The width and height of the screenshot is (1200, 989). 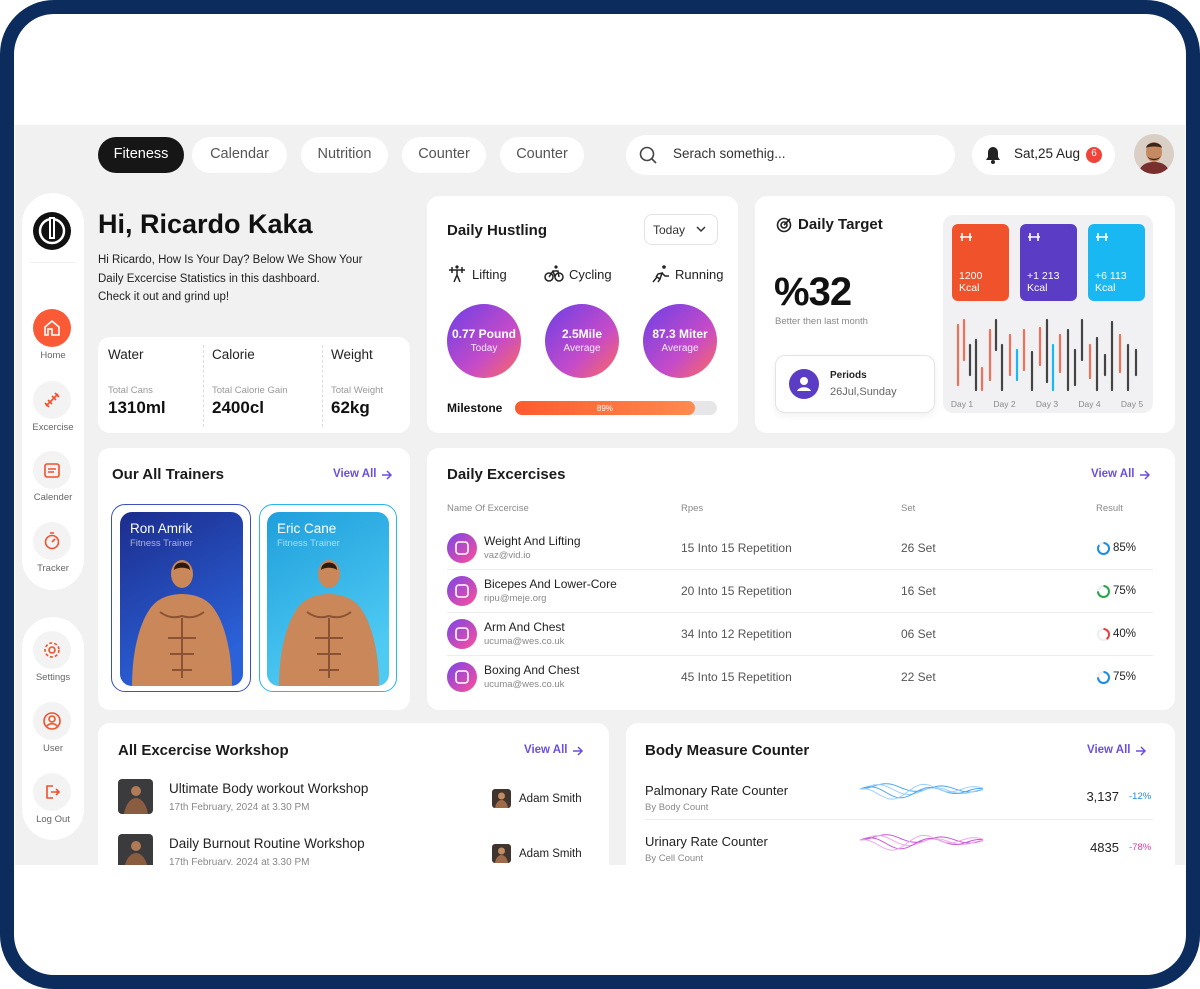 I want to click on metric-label: Average, so click(x=582, y=348).